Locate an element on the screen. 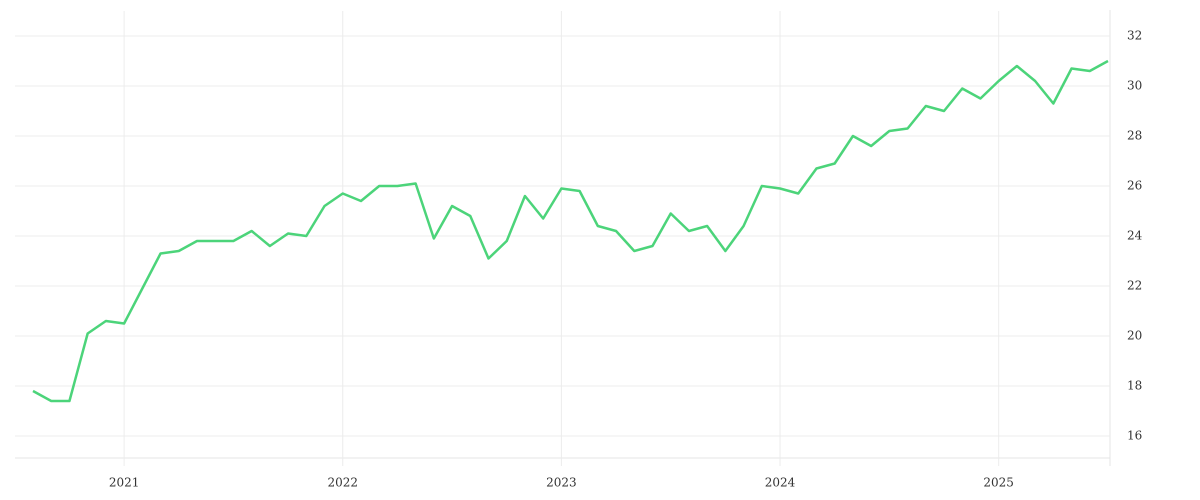 Image resolution: width=1200 pixels, height=500 pixels. x-tick-label: 2024 is located at coordinates (780, 483).